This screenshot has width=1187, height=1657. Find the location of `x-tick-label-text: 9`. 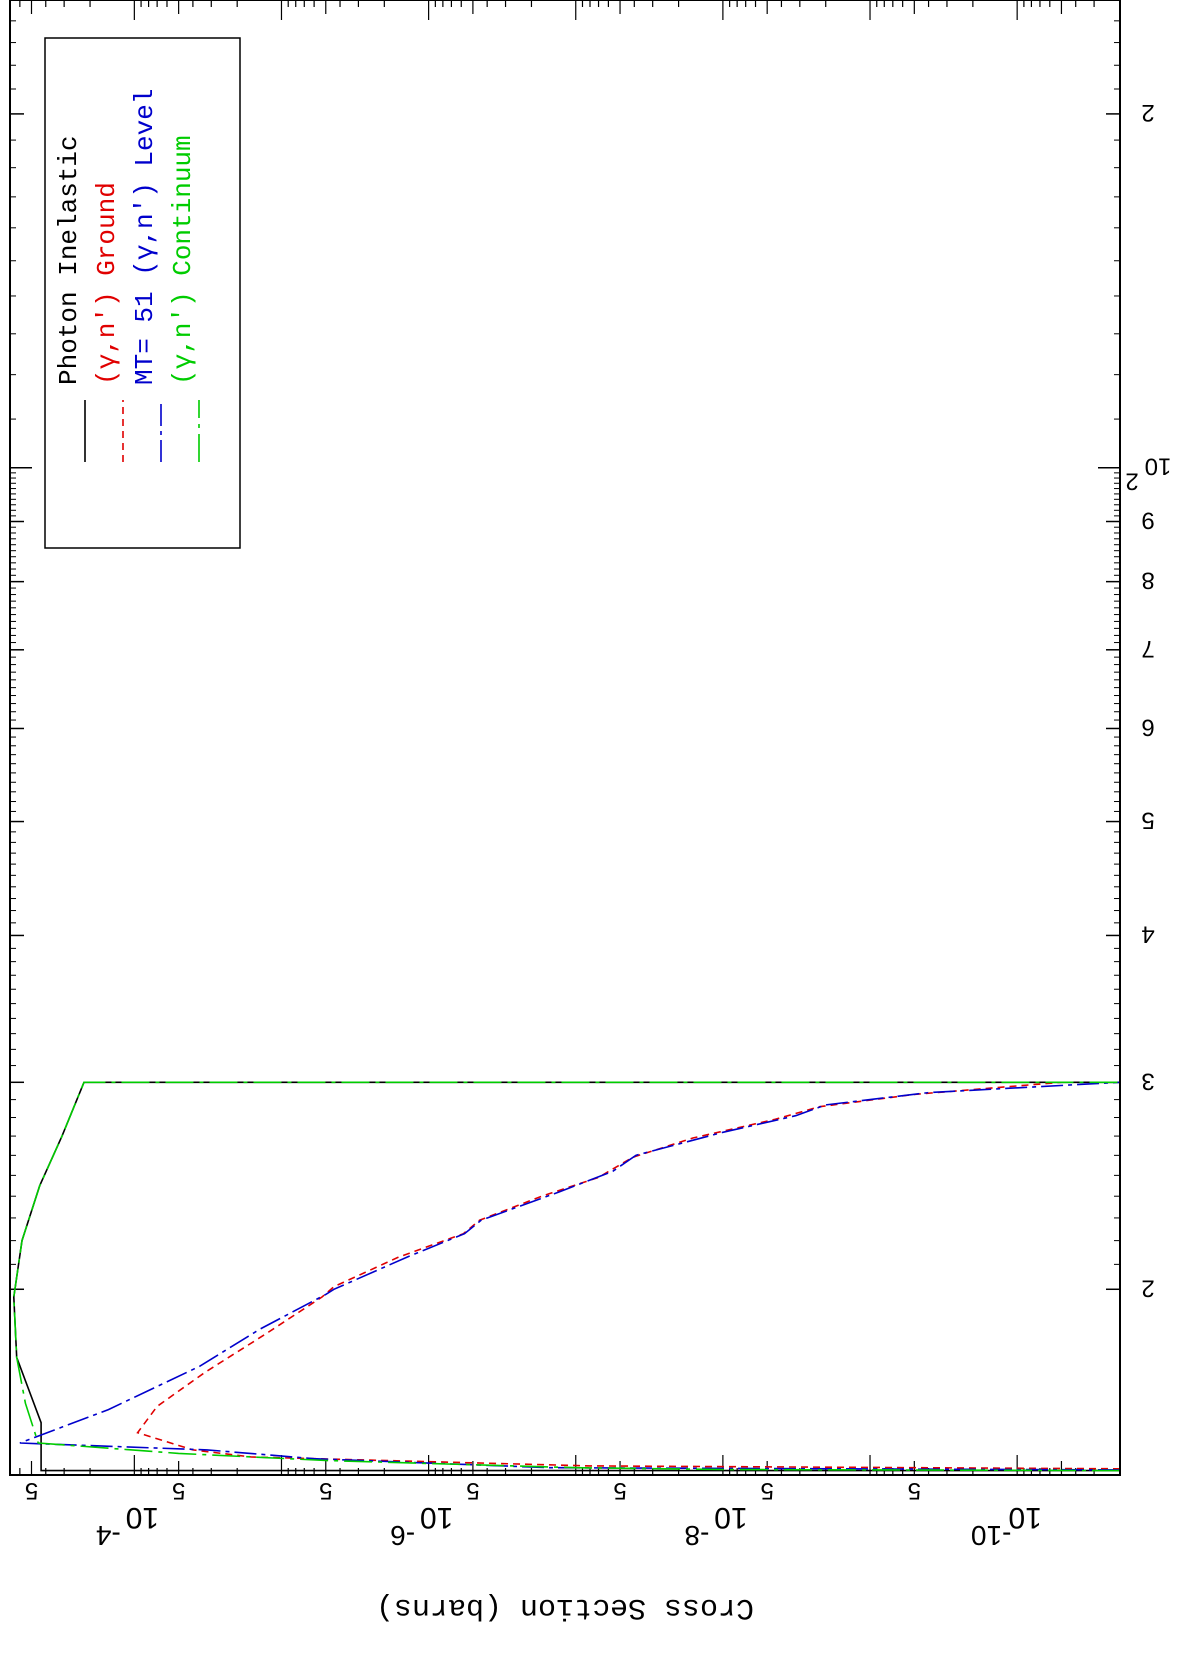

x-tick-label-text: 9 is located at coordinates (1147, 520).